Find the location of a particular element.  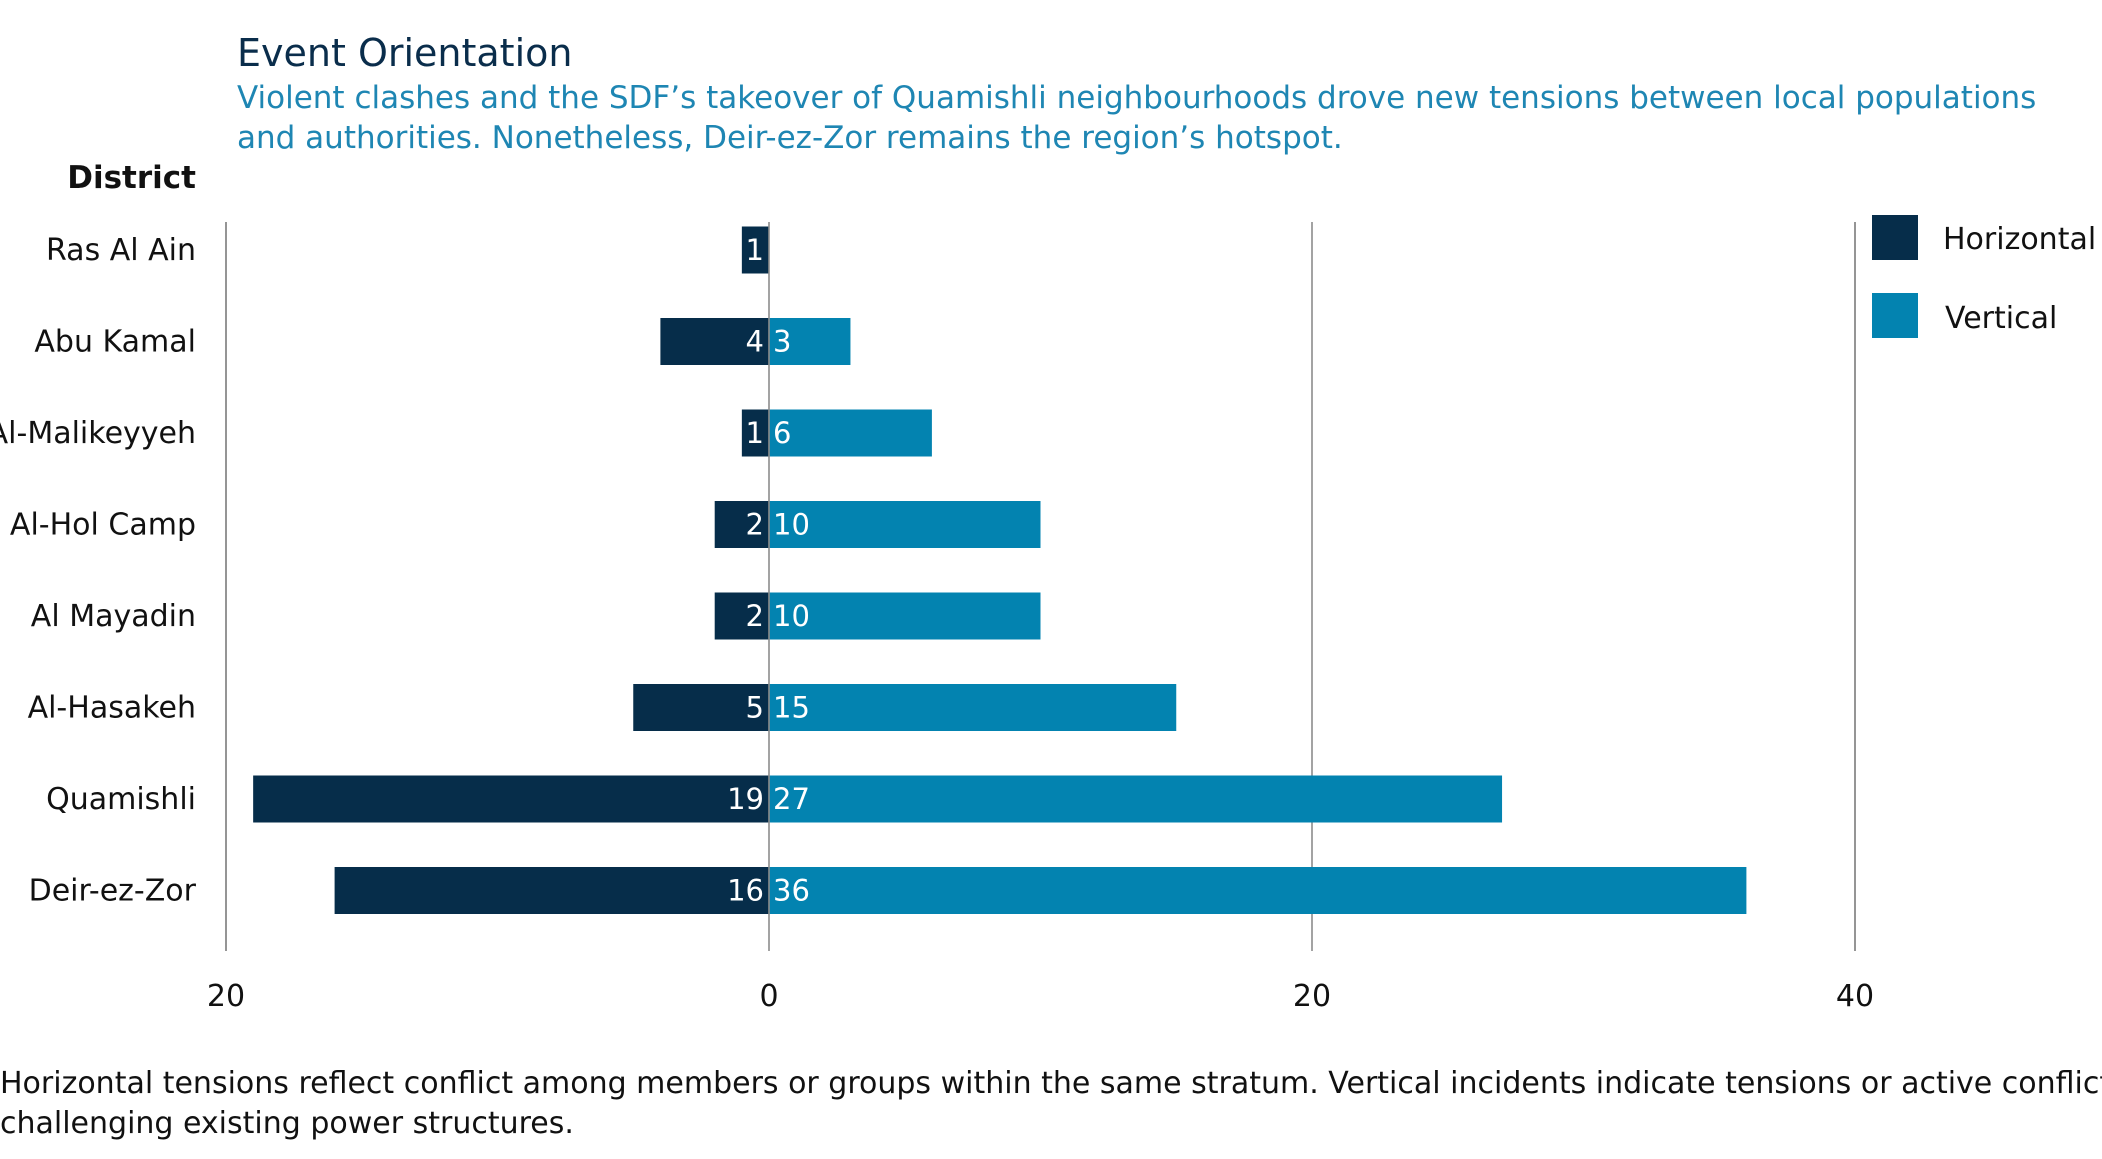

chart-title: Event Orientation is located at coordinates (404, 53).